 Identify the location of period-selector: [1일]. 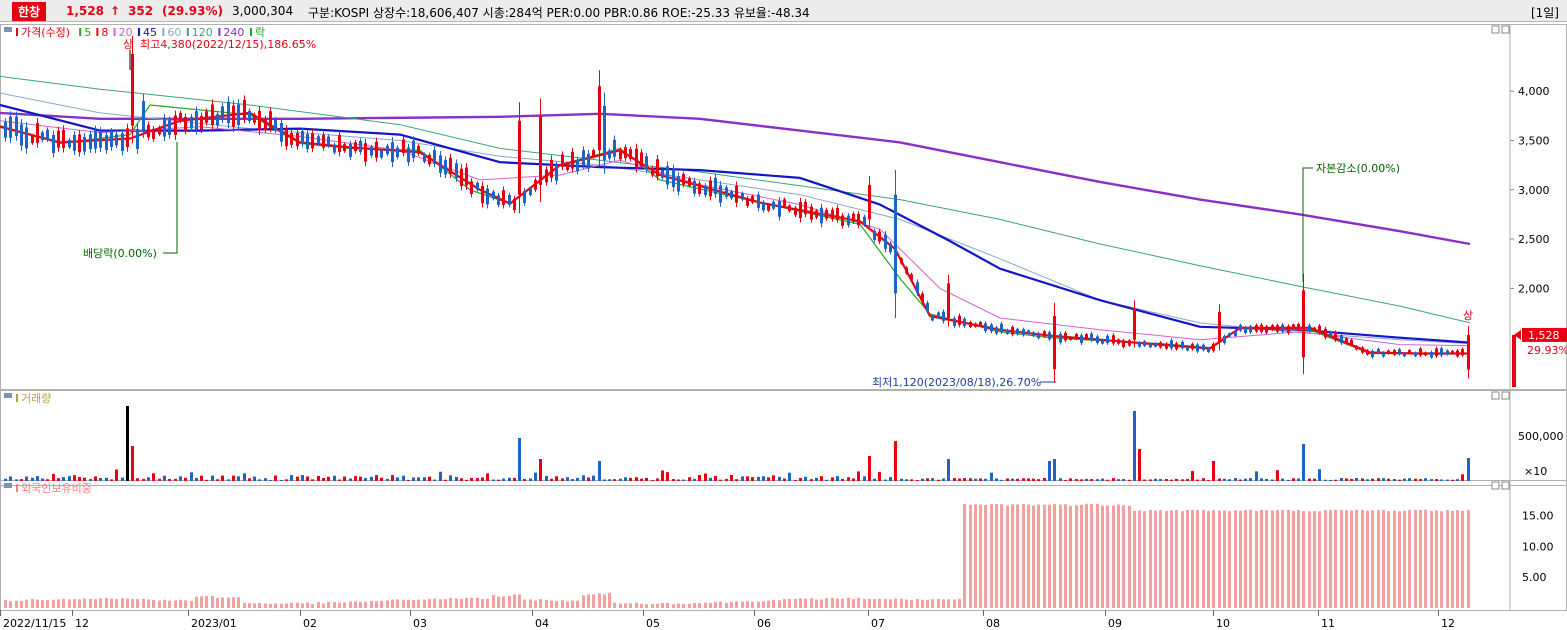
(1544, 13).